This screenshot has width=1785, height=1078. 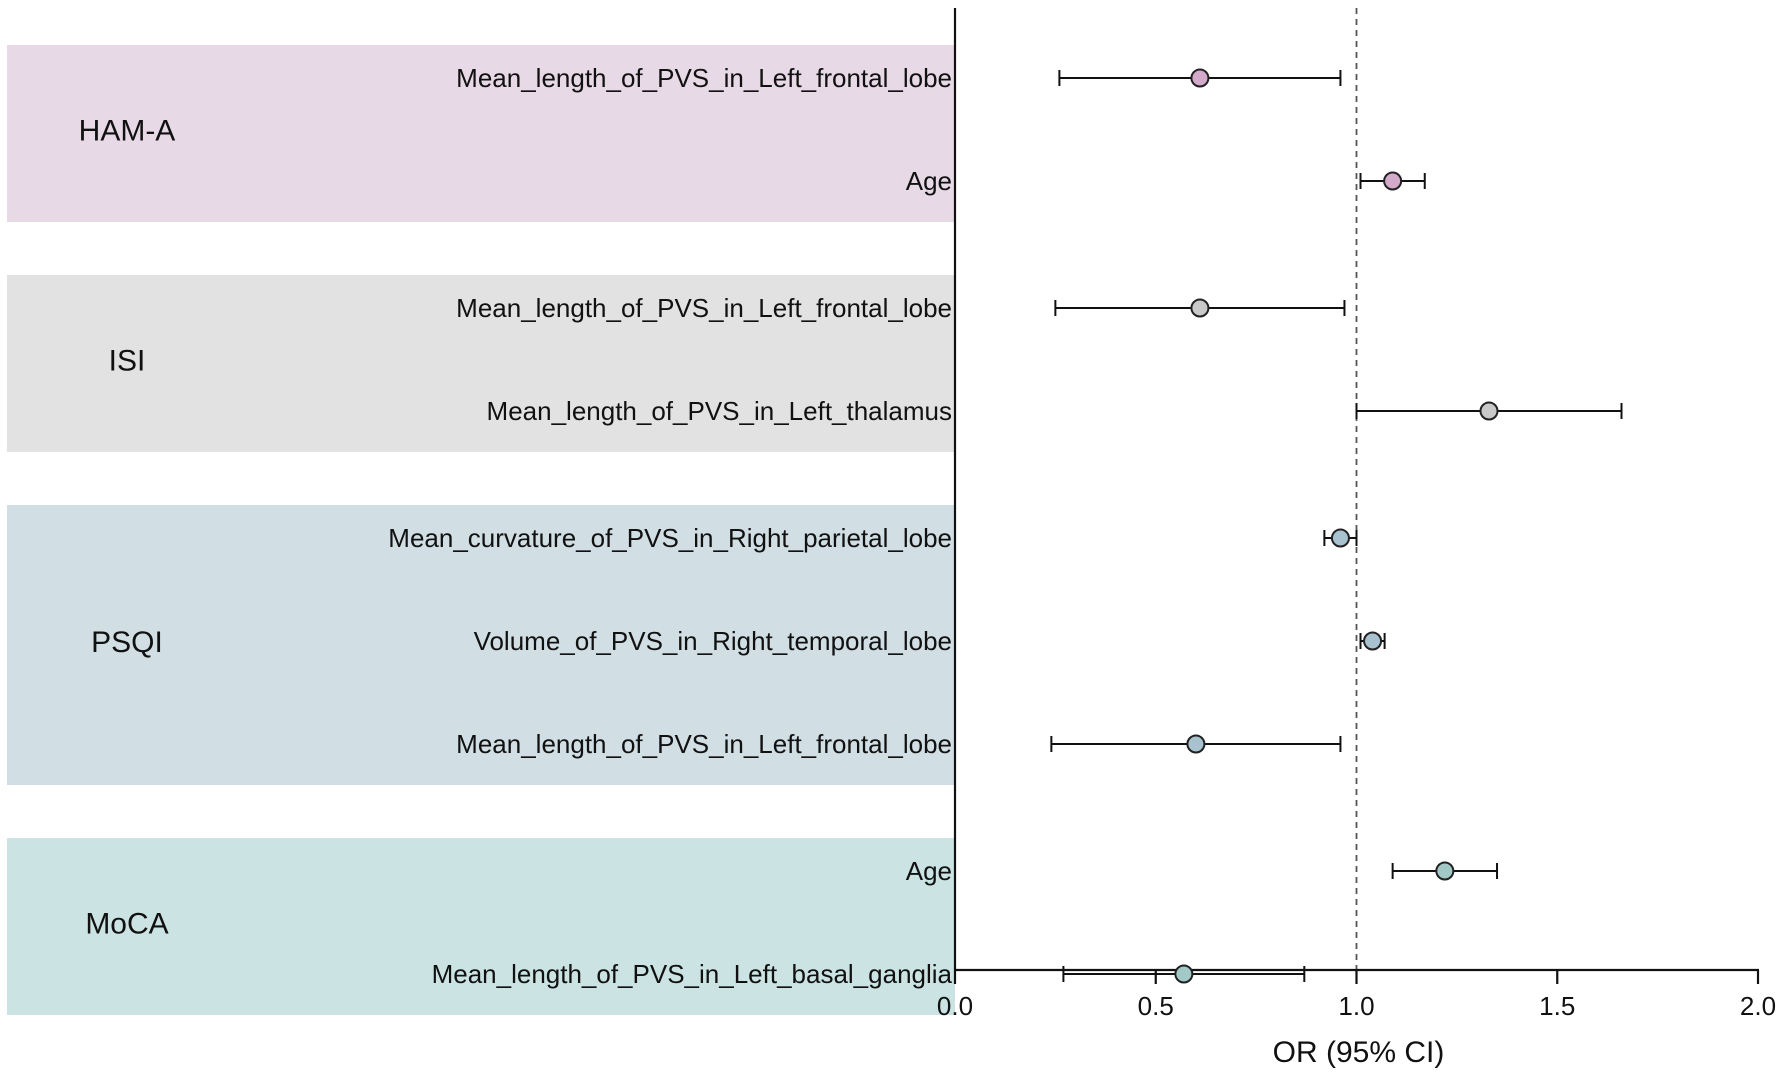 I want to click on row-label: Mean_length_of_PVS_in_Left_thalamus, so click(x=719, y=411).